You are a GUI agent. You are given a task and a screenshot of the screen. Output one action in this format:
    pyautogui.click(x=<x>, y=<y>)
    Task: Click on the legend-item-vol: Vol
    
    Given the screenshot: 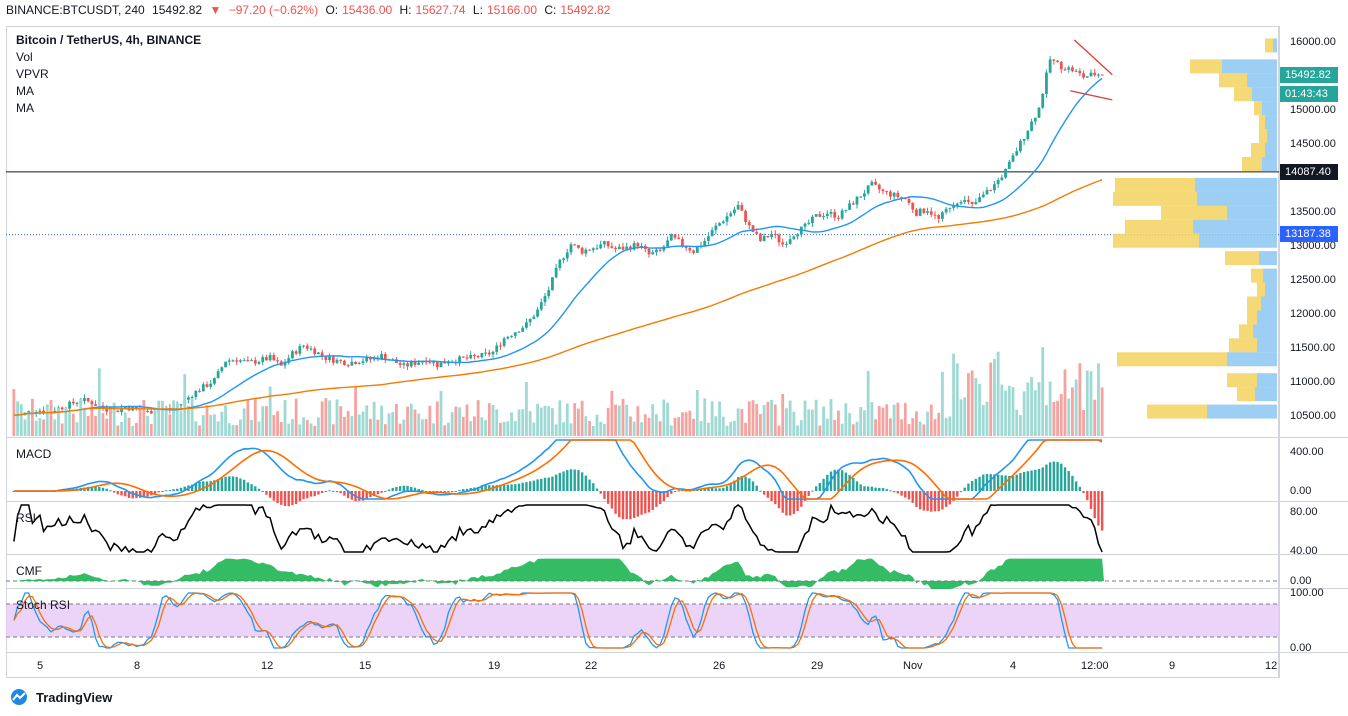 What is the action you would take?
    pyautogui.click(x=24, y=57)
    